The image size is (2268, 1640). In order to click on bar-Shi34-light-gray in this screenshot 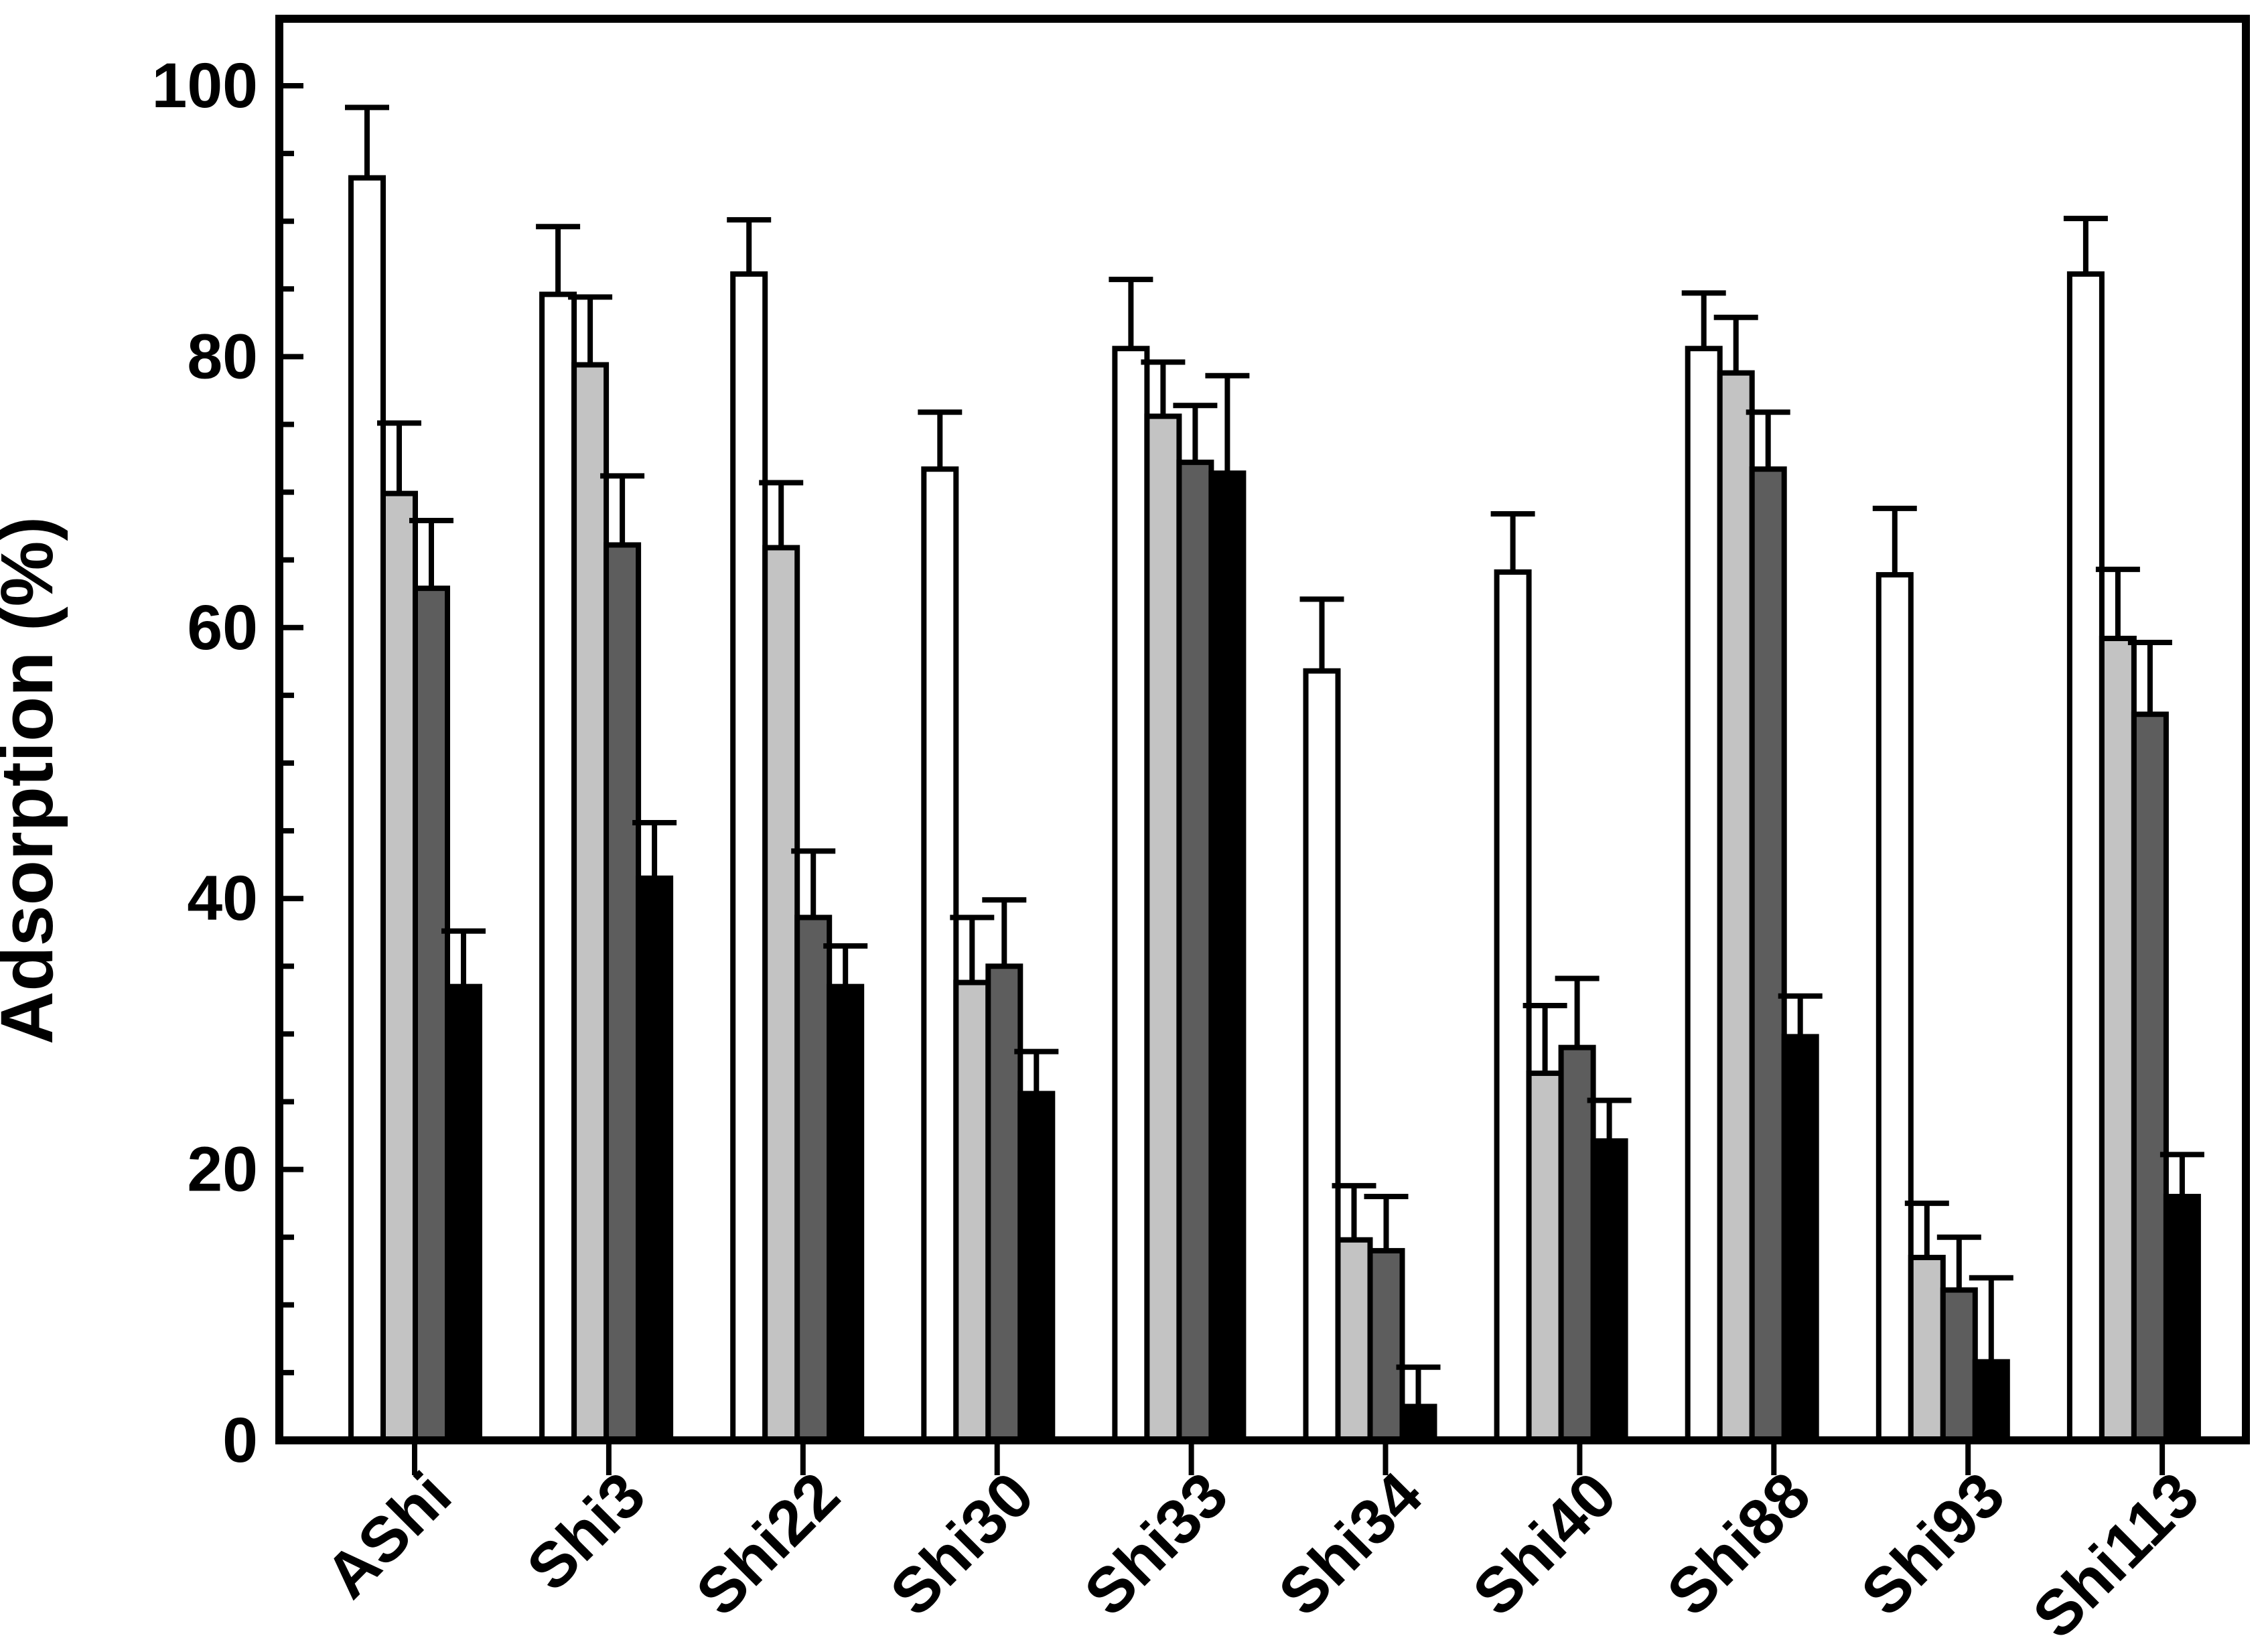, I will do `click(1354, 1340)`.